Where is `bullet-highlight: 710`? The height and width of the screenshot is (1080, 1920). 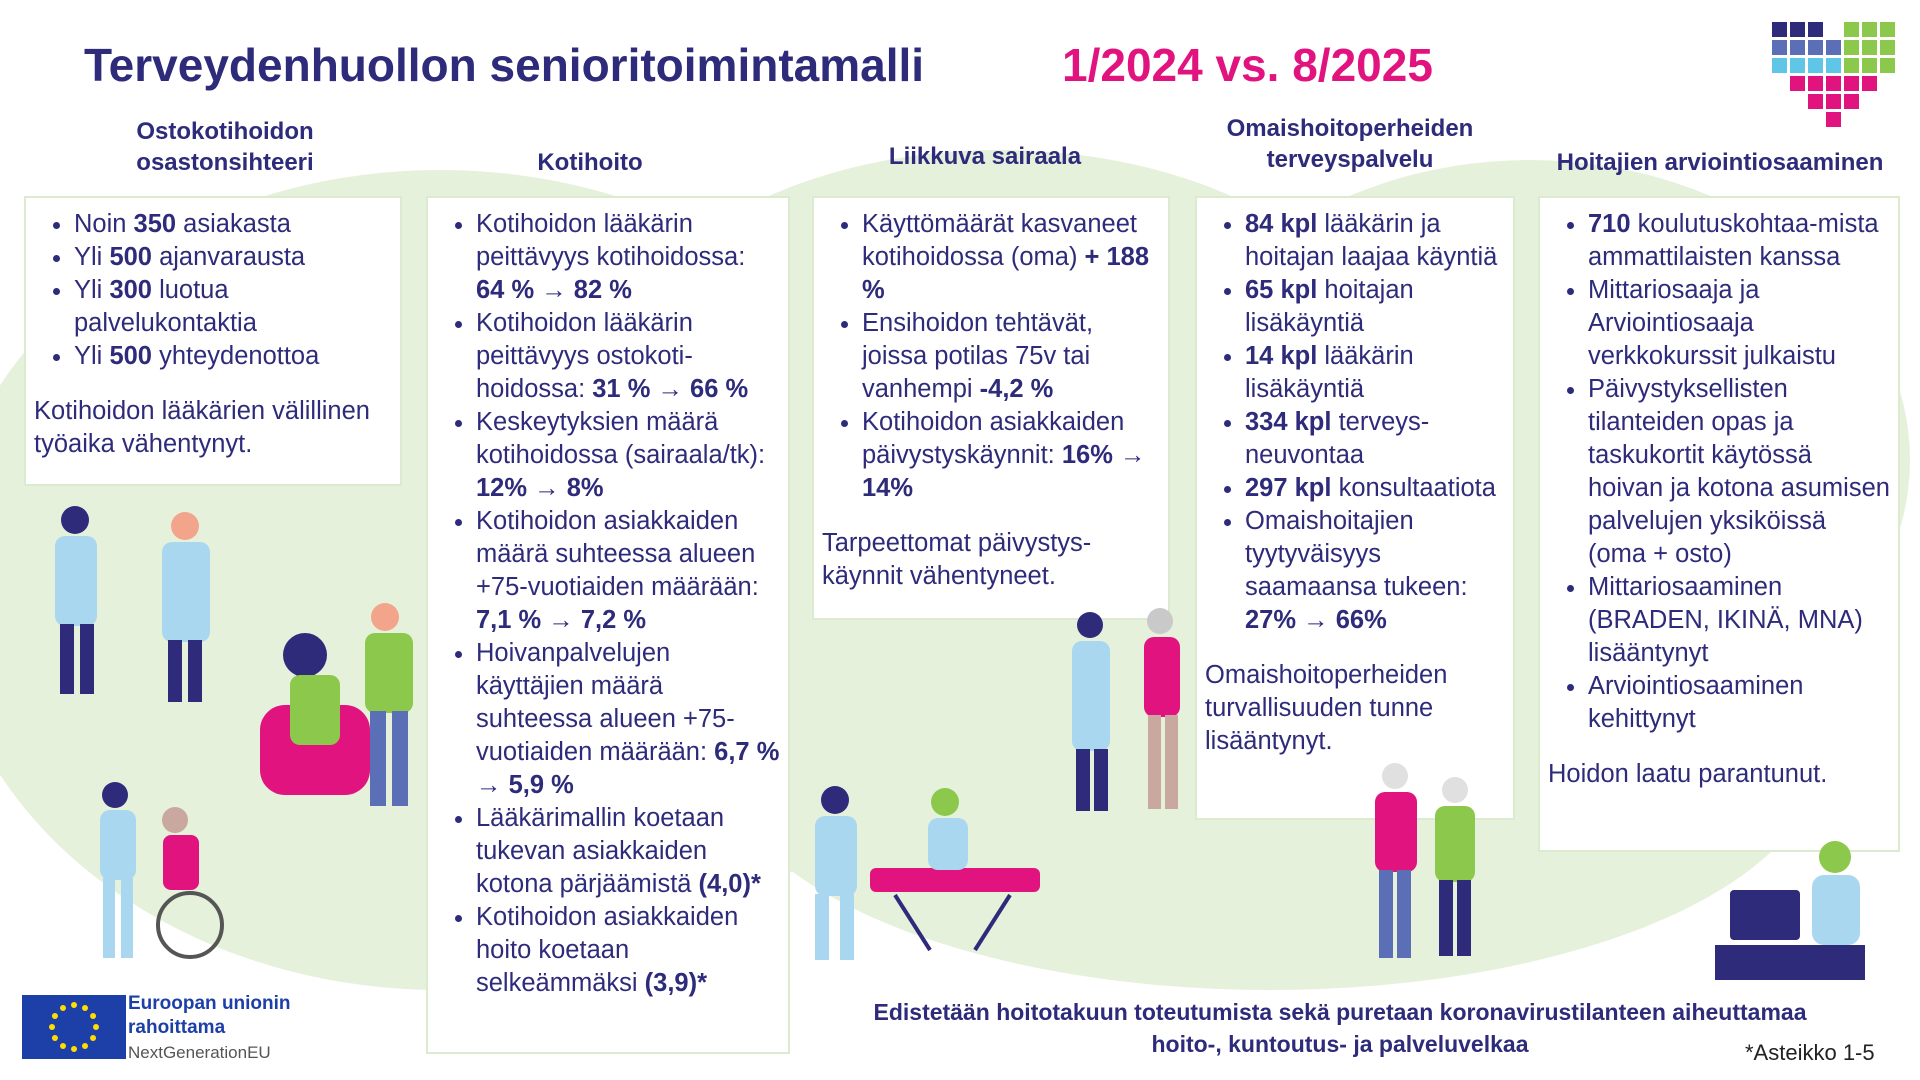
bullet-highlight: 710 is located at coordinates (1609, 224).